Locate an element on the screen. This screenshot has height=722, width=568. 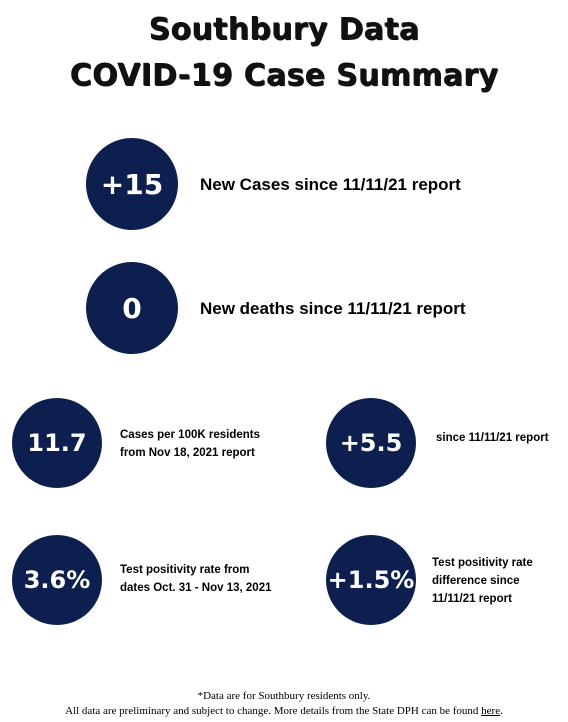
positivity-label-line-2: dates Oct. 31 - Nov 13, 2021 is located at coordinates (196, 588).